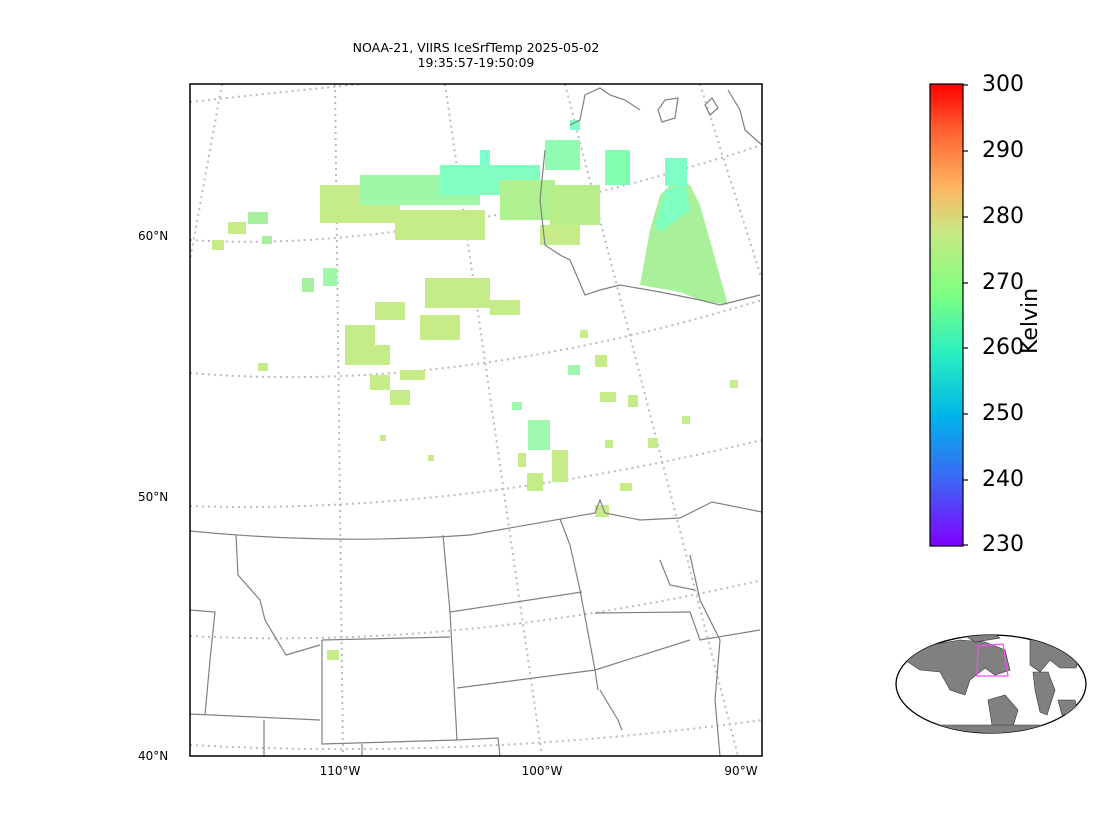  I want to click on lat-label-60n: 60°N, so click(153, 236).